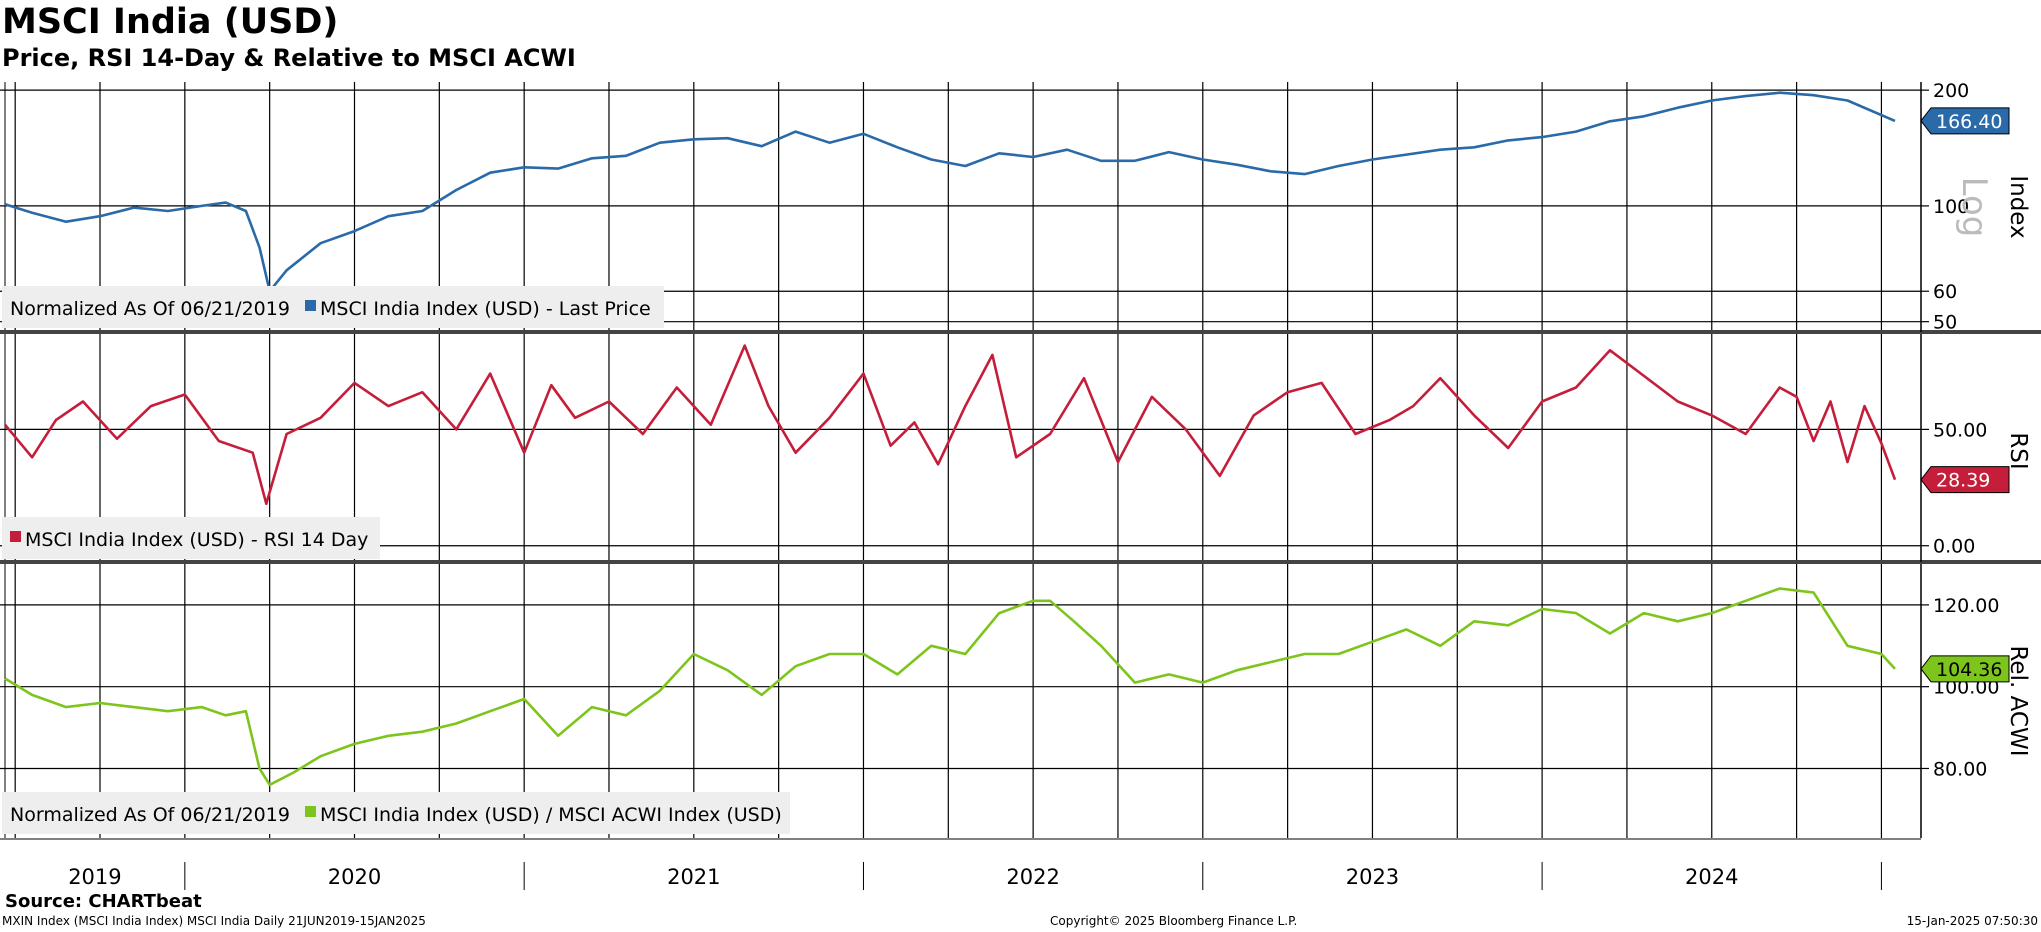  What do you see at coordinates (94, 877) in the screenshot?
I see `x-tick-label: 2019` at bounding box center [94, 877].